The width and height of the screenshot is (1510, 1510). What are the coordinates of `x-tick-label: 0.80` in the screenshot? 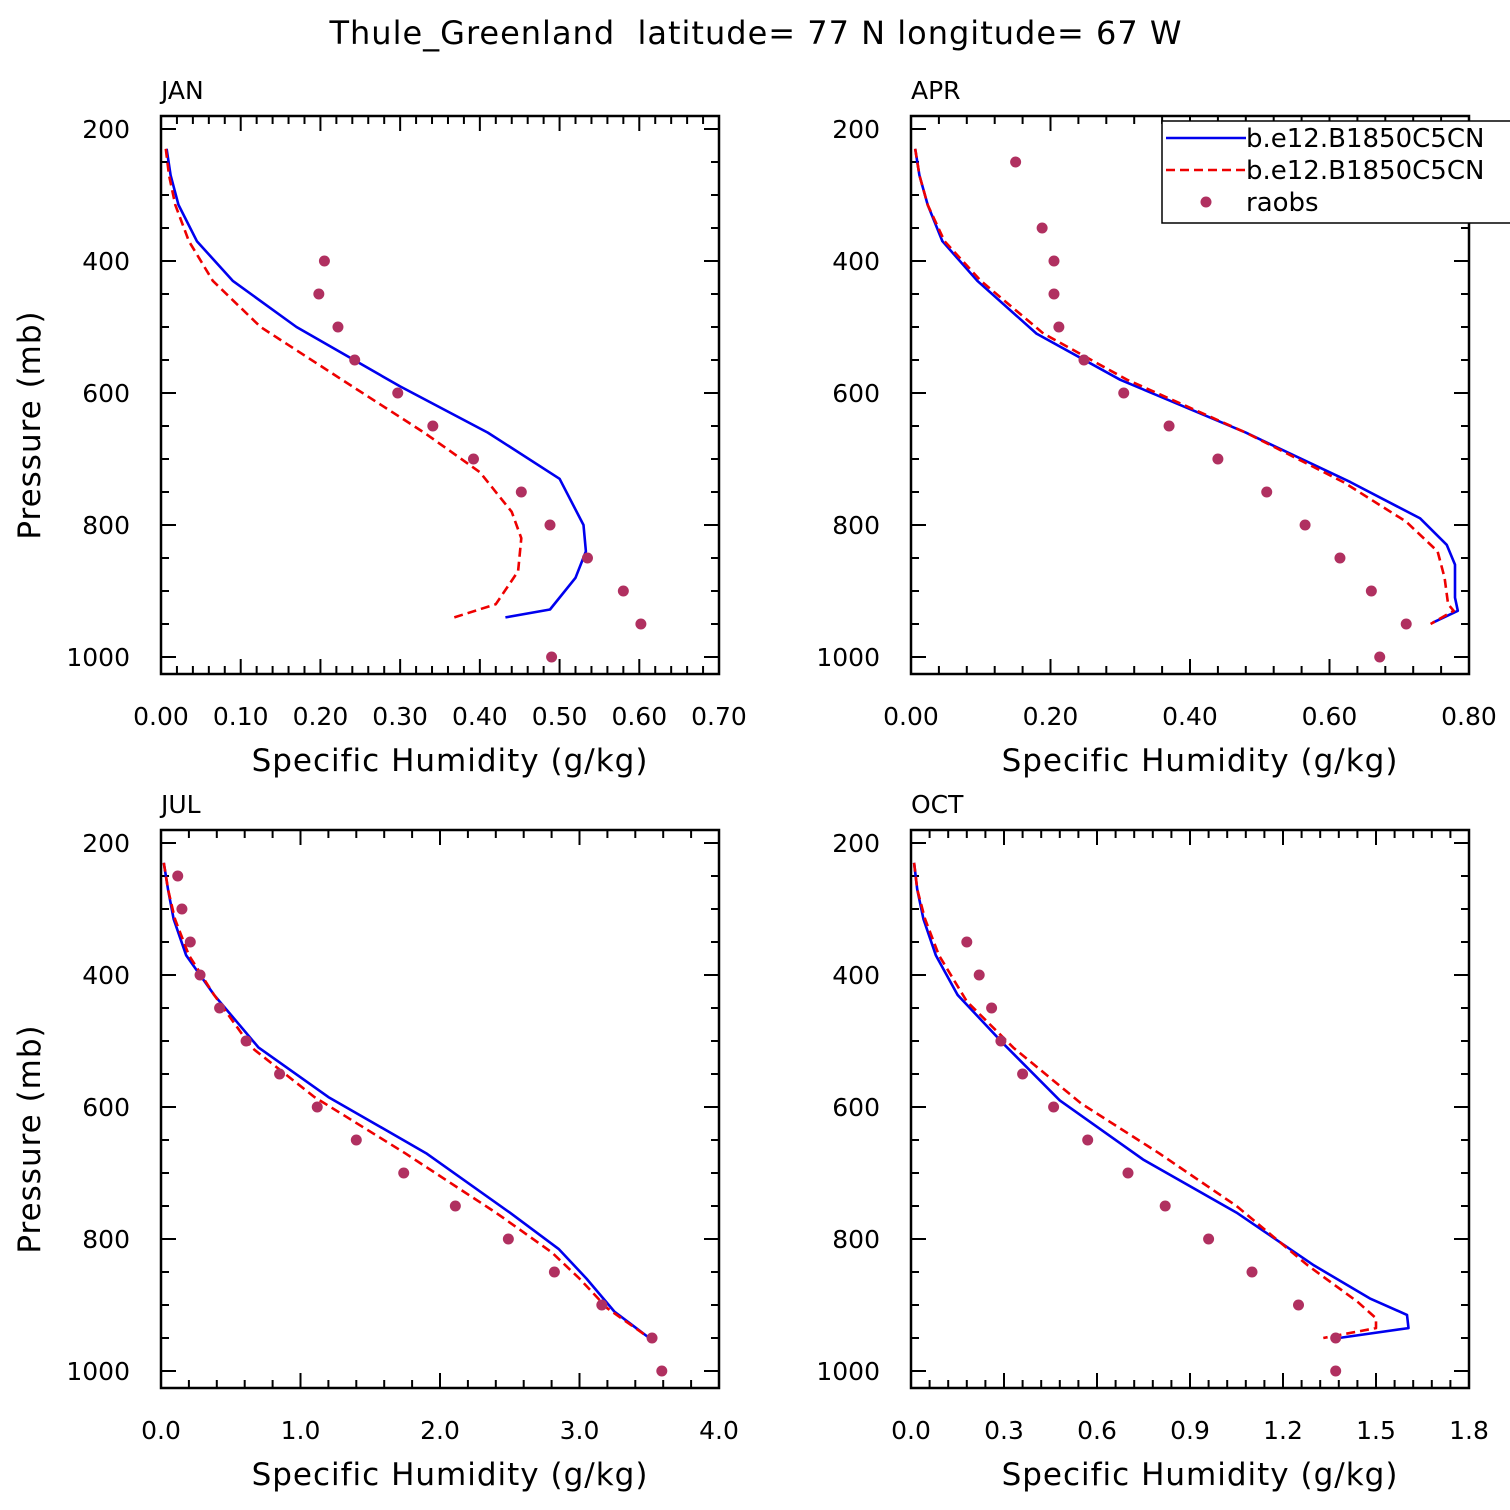 It's located at (1469, 716).